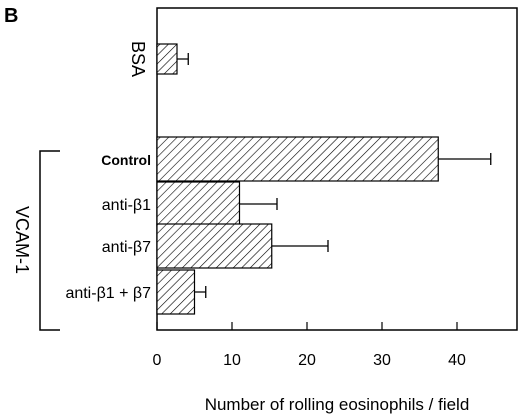  What do you see at coordinates (307, 360) in the screenshot?
I see `x-tick-label-2: 20` at bounding box center [307, 360].